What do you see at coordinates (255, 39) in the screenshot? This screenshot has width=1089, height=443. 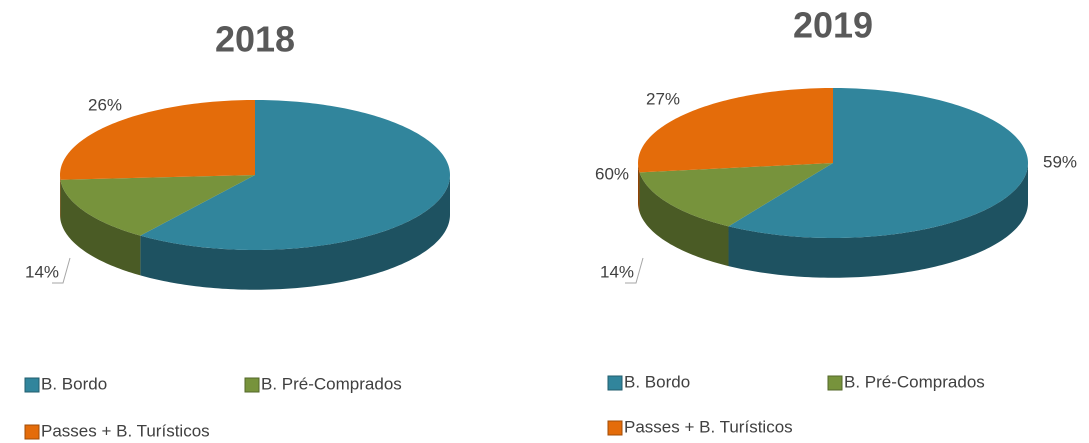 I see `chart-title: 2018` at bounding box center [255, 39].